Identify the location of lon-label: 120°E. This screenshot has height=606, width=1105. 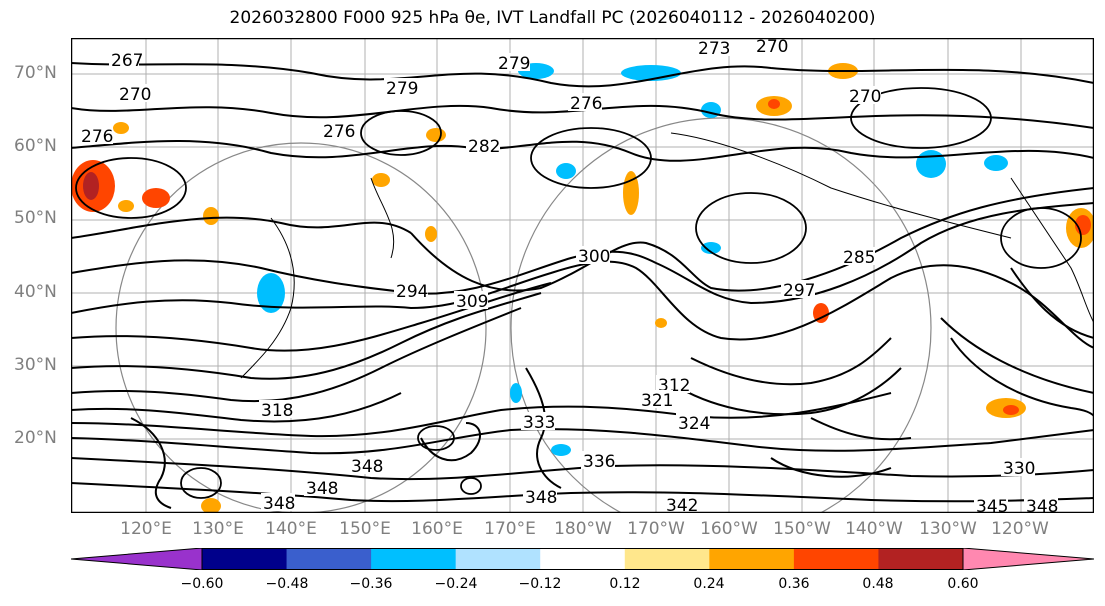
(146, 529).